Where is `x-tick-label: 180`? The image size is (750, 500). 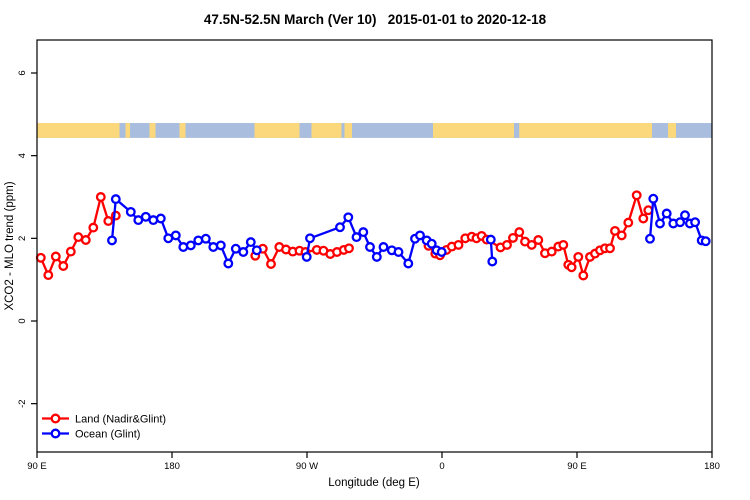 x-tick-label: 180 is located at coordinates (712, 466).